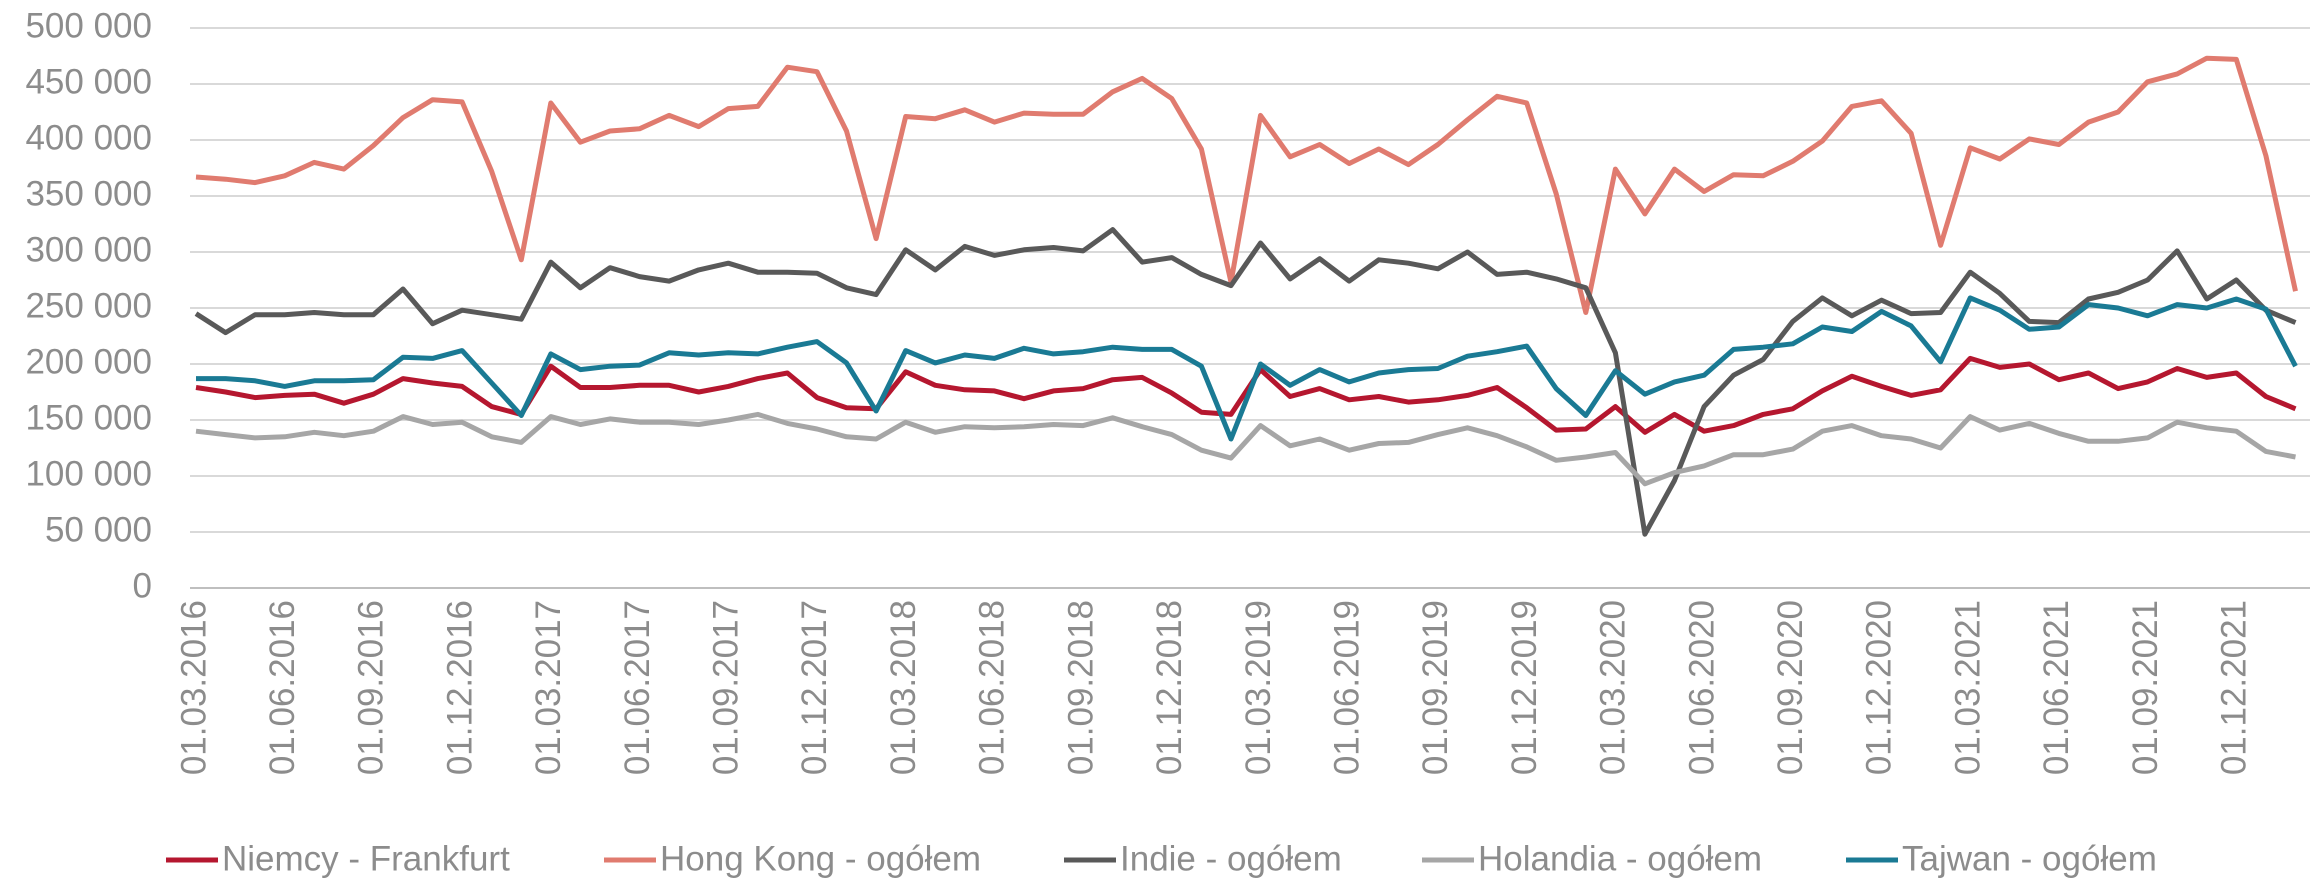 The height and width of the screenshot is (881, 2310). Describe the element at coordinates (98, 529) in the screenshot. I see `y-tick-label: 50 000` at that location.